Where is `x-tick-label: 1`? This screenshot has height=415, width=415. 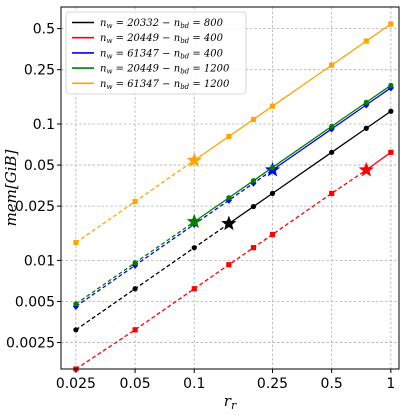
x-tick-label: 1 is located at coordinates (390, 384).